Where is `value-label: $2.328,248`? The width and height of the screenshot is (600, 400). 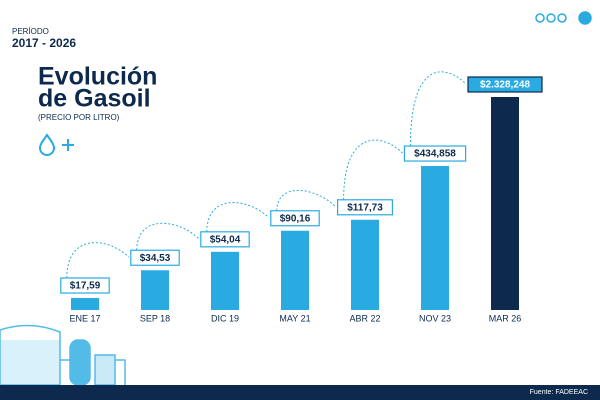 value-label: $2.328,248 is located at coordinates (505, 85).